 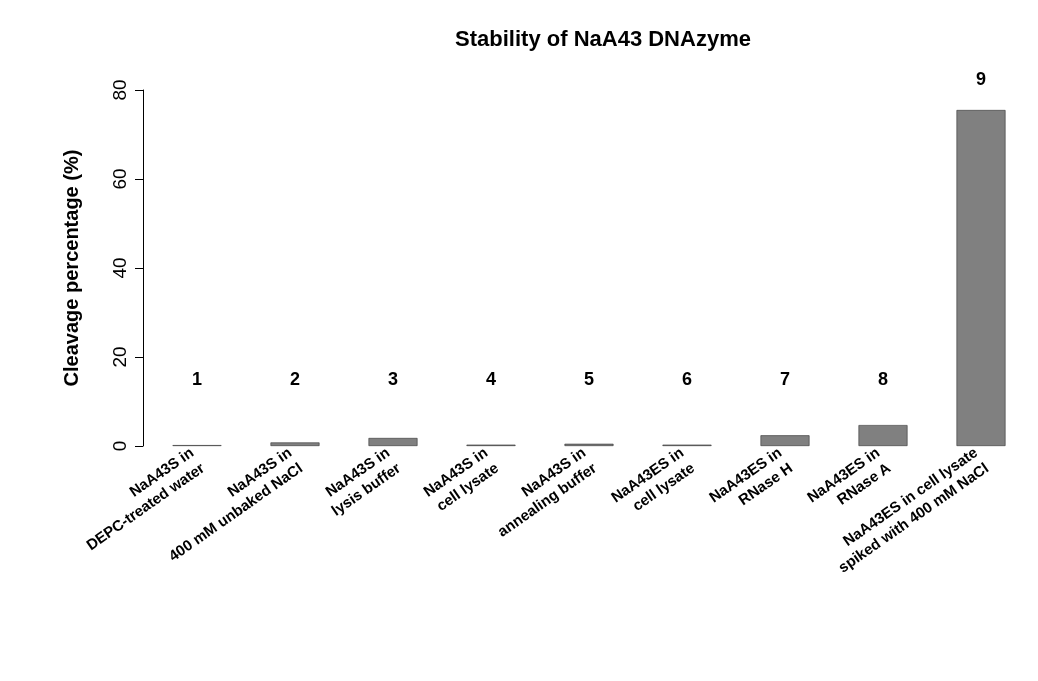 What do you see at coordinates (119, 90) in the screenshot?
I see `y-tick-label: 80` at bounding box center [119, 90].